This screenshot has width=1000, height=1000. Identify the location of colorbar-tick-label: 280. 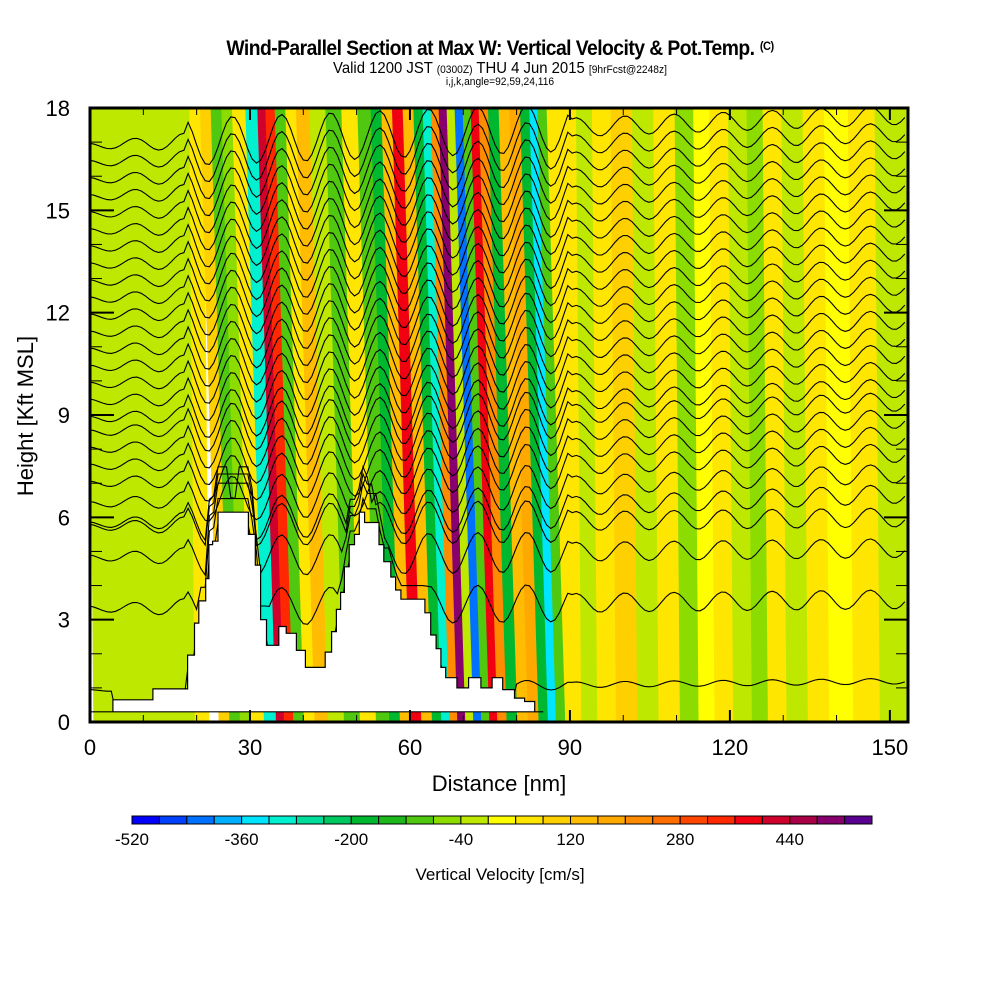
(680, 839).